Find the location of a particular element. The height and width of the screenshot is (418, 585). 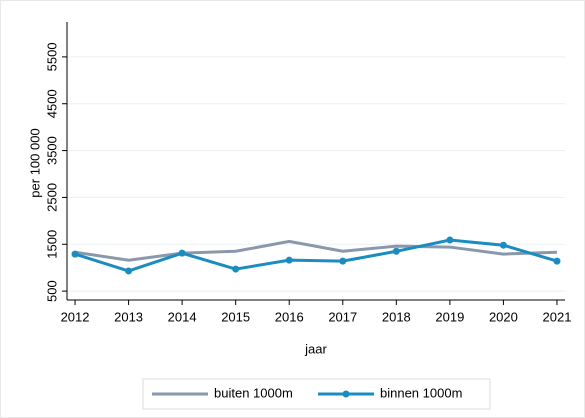

x-tick-label: 2020 is located at coordinates (503, 316).